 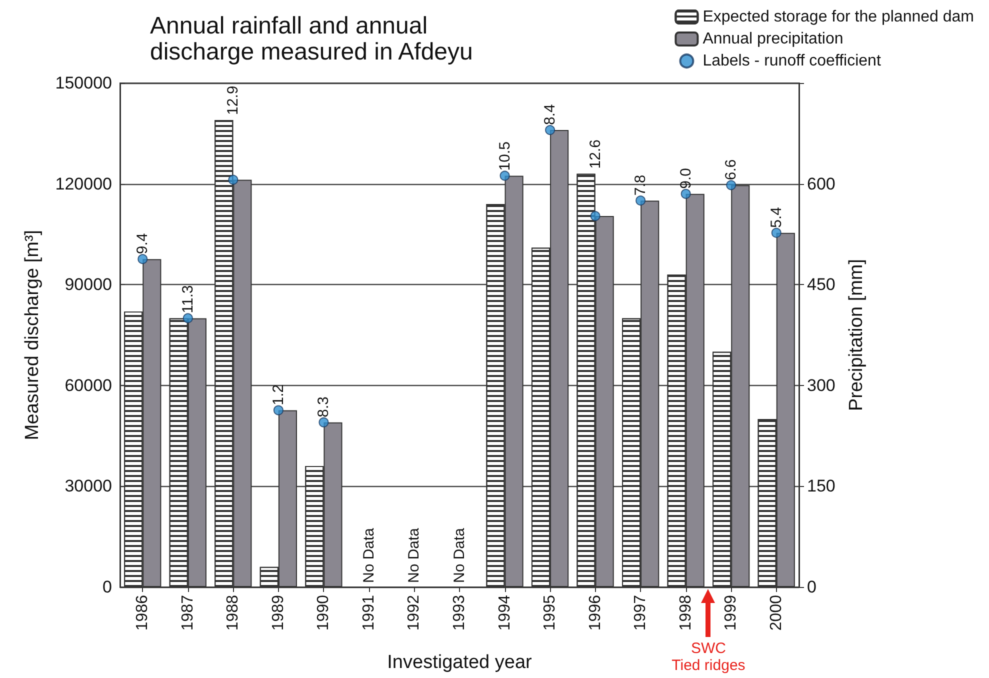 What do you see at coordinates (32, 335) in the screenshot?
I see `y-axis-title: Measured discharge [m³]` at bounding box center [32, 335].